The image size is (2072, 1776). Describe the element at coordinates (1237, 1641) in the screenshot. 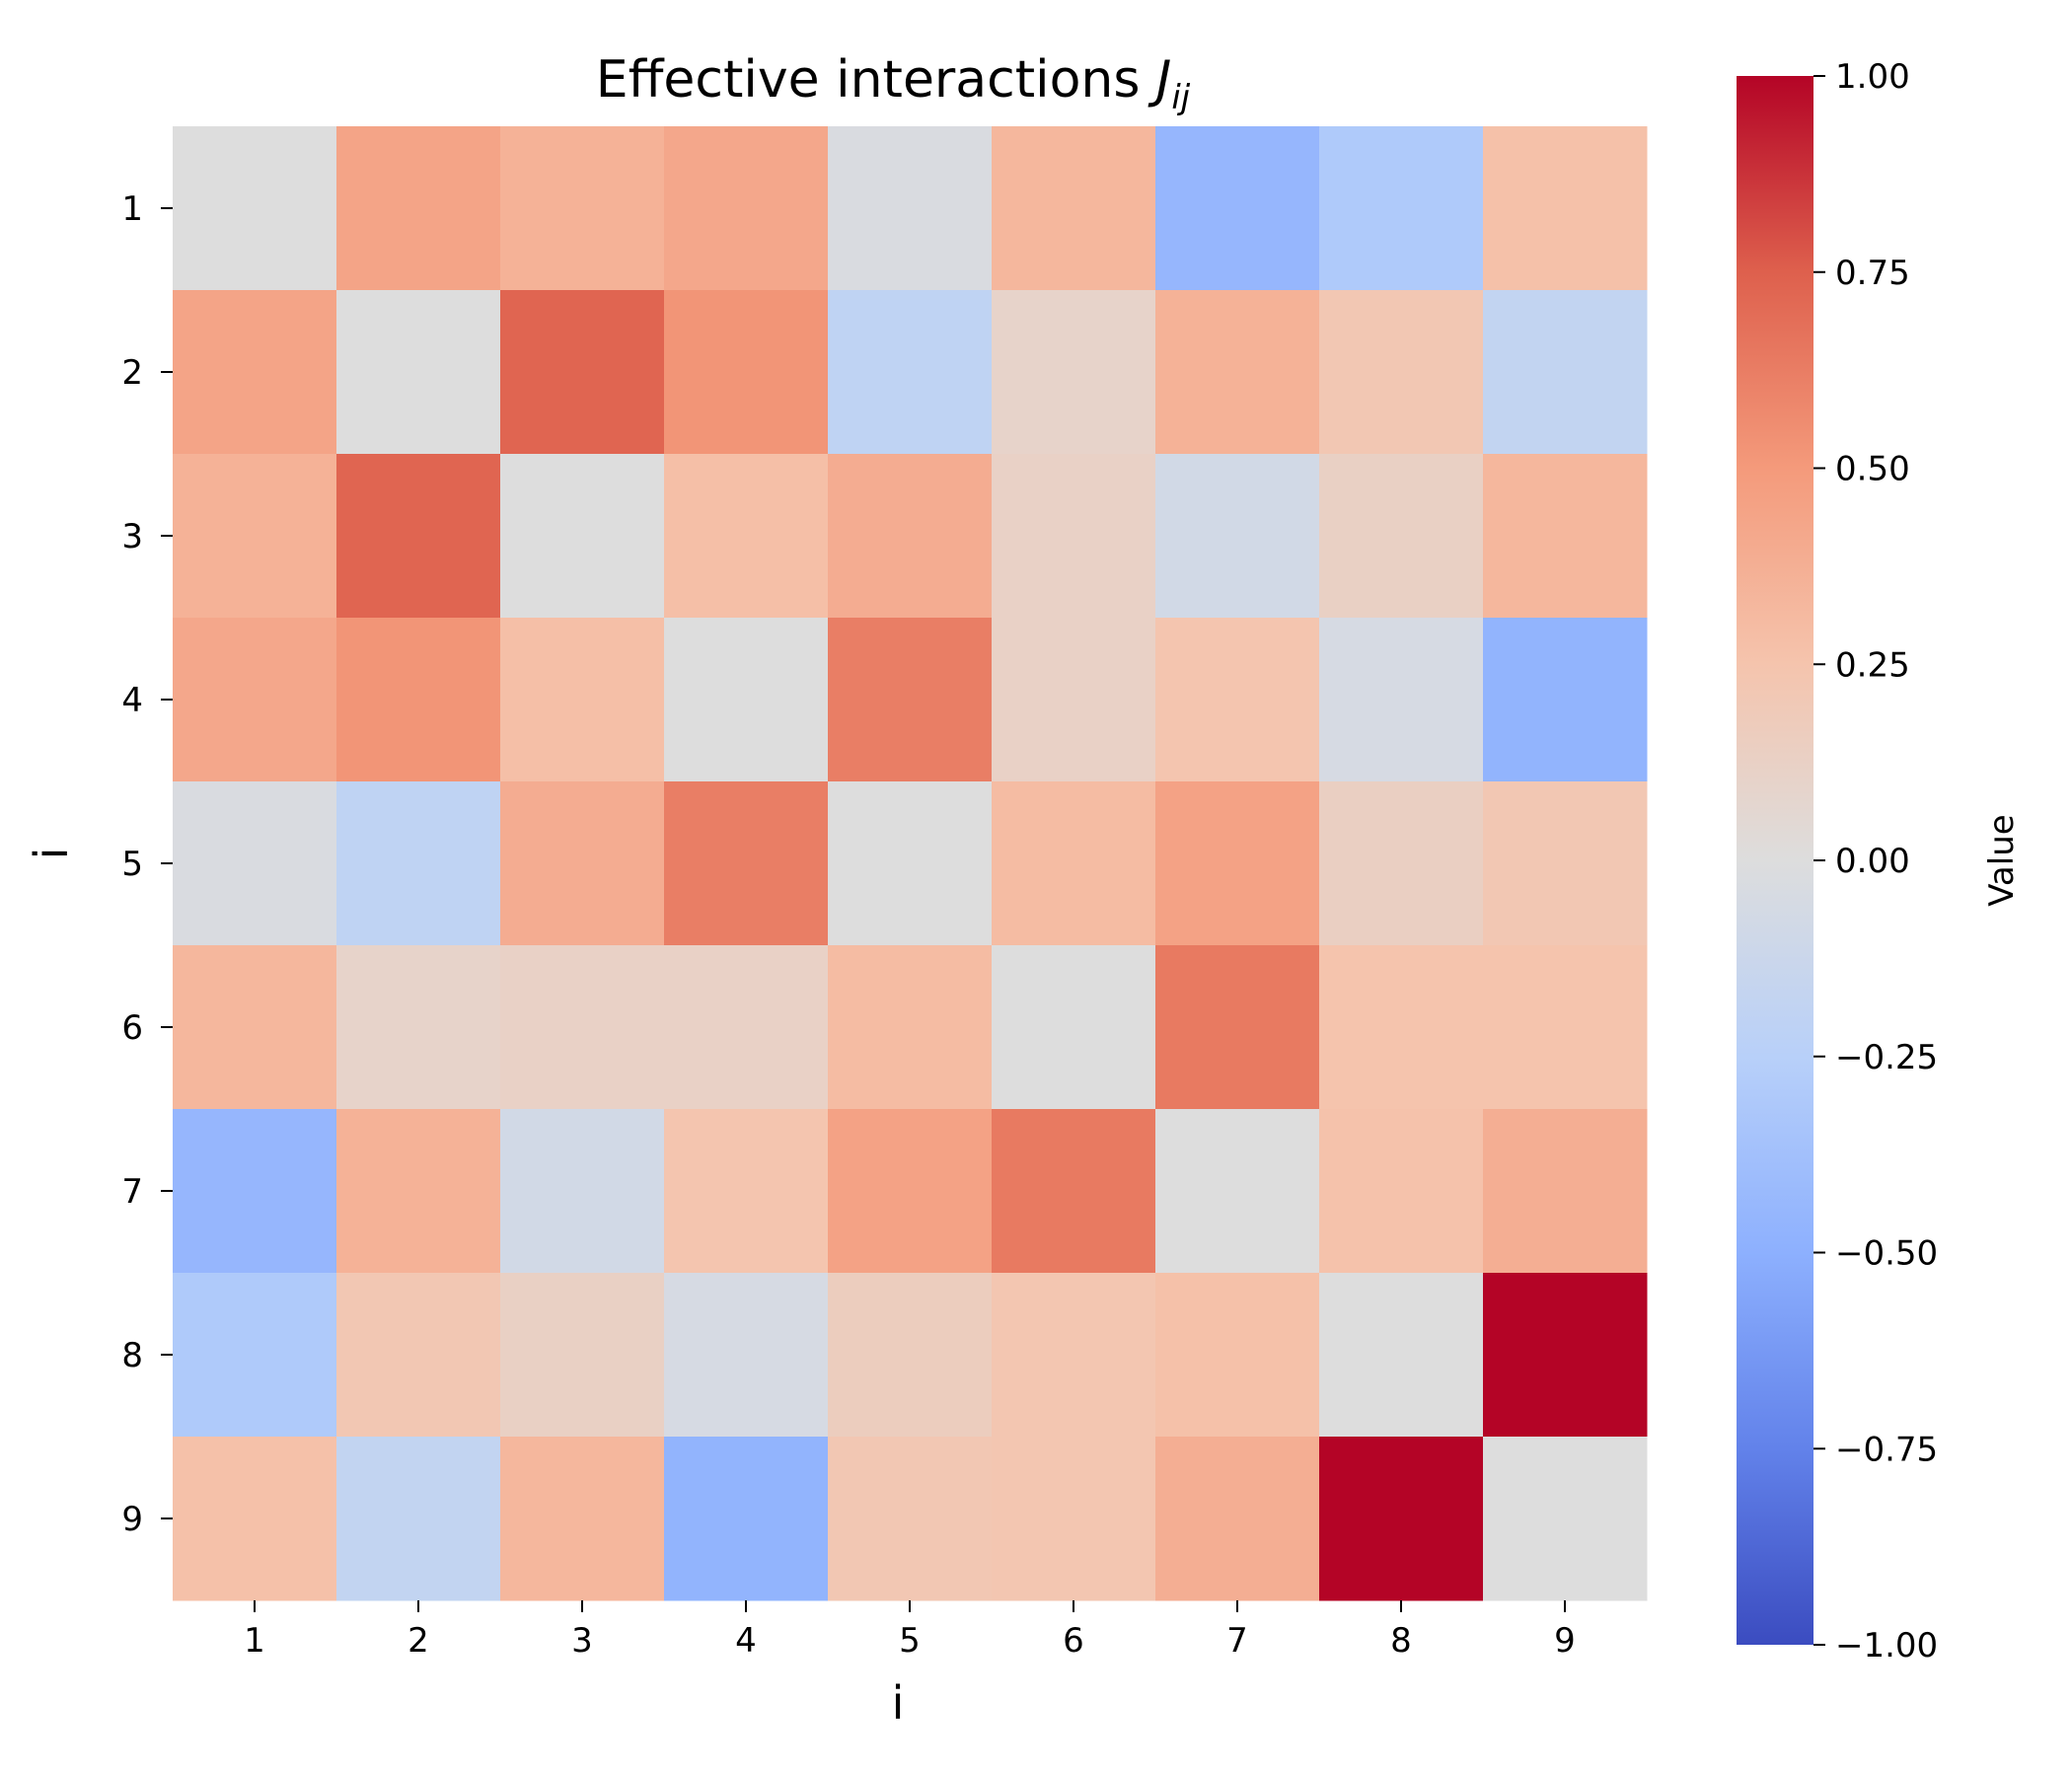

I see `x-tick-label: 7` at that location.